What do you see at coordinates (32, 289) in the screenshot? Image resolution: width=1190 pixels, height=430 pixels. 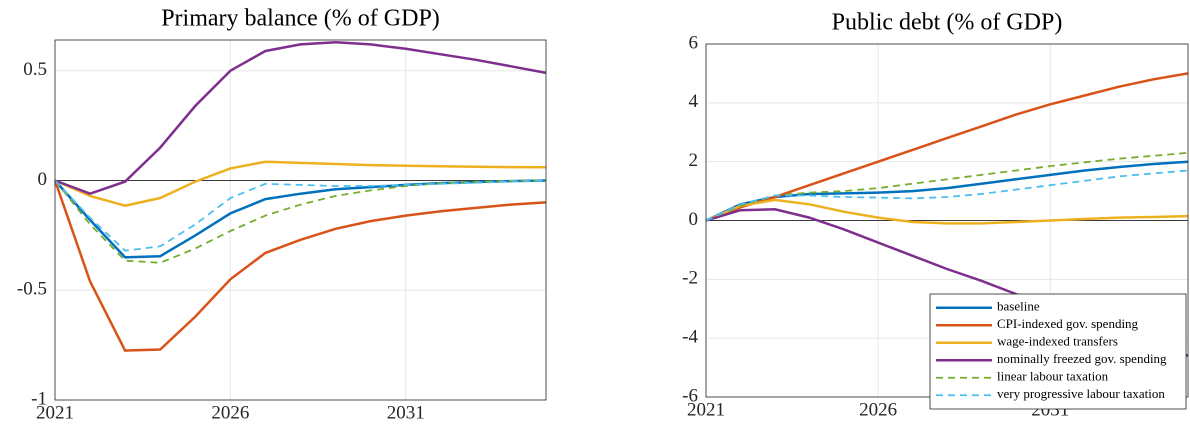 I see `y-tick-label: -0.5` at bounding box center [32, 289].